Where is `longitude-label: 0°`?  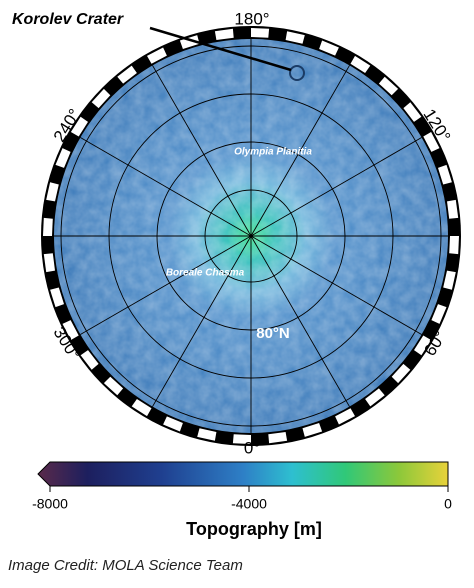
longitude-label: 0° is located at coordinates (252, 447).